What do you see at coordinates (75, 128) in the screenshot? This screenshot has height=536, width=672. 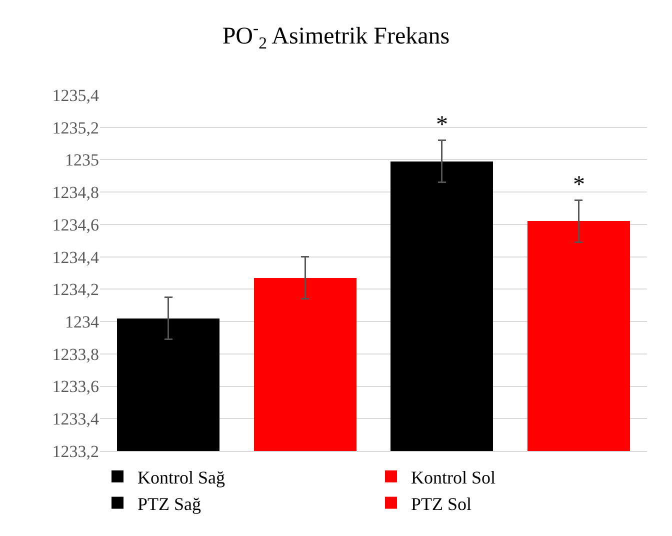 I see `y-tick-label: 1235,2` at bounding box center [75, 128].